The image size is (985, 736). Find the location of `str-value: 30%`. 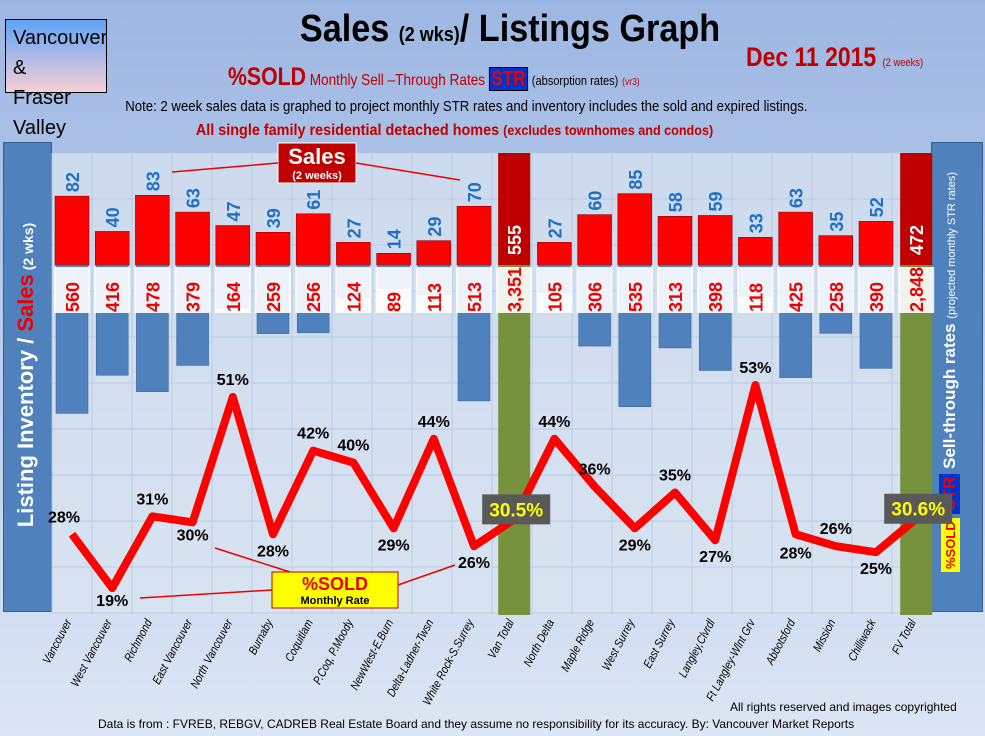

str-value: 30% is located at coordinates (193, 535).